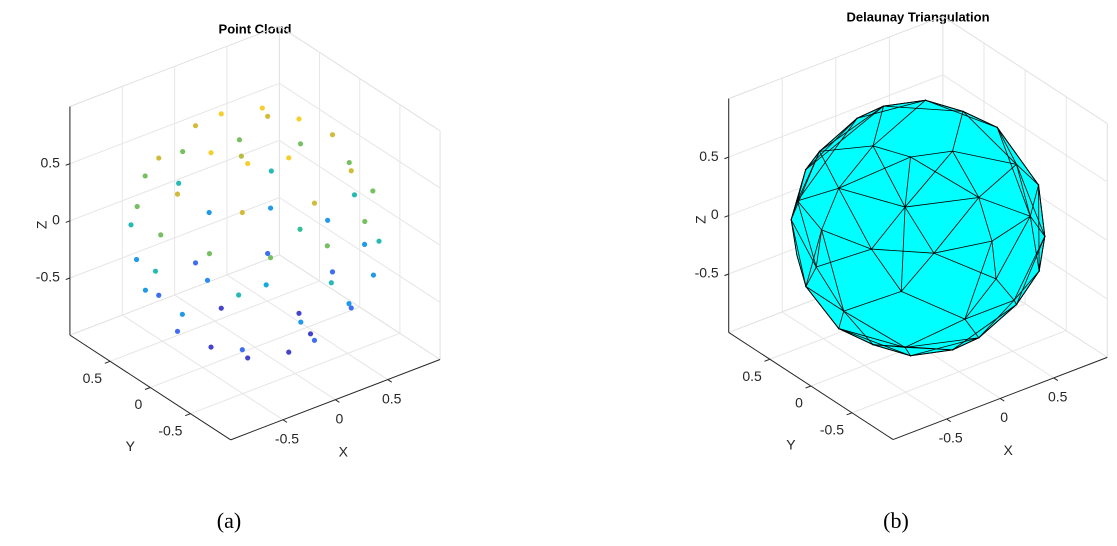 This screenshot has width=1117, height=546. I want to click on y-axis, so click(150, 387).